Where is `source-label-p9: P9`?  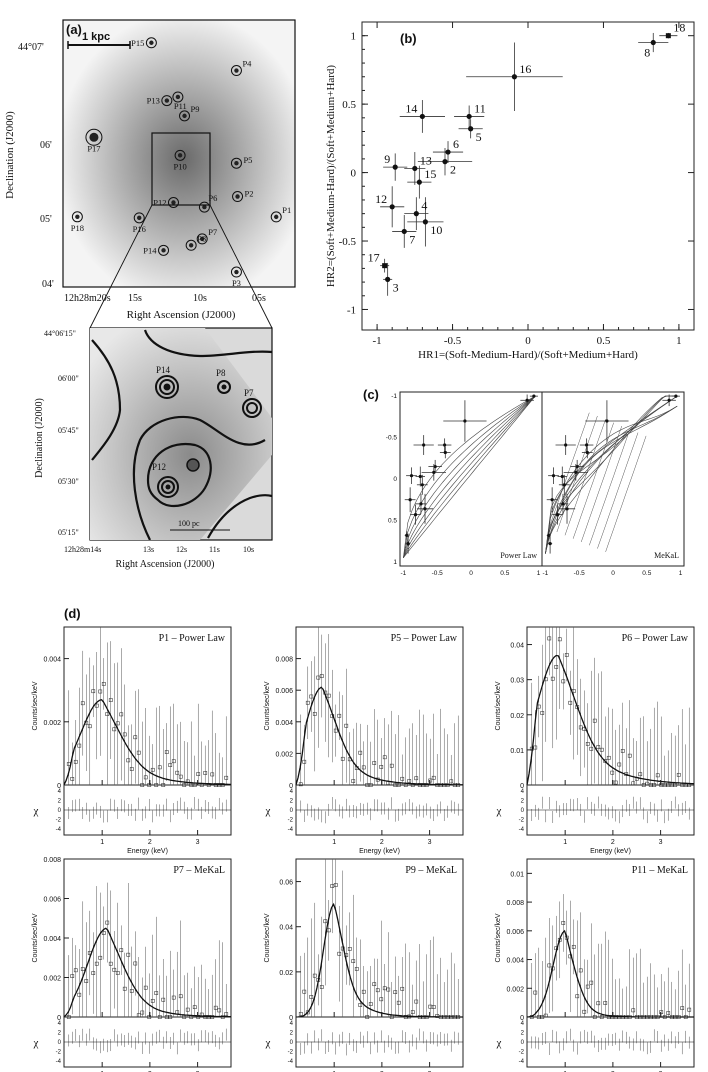
source-label-p9: P9 is located at coordinates (195, 109).